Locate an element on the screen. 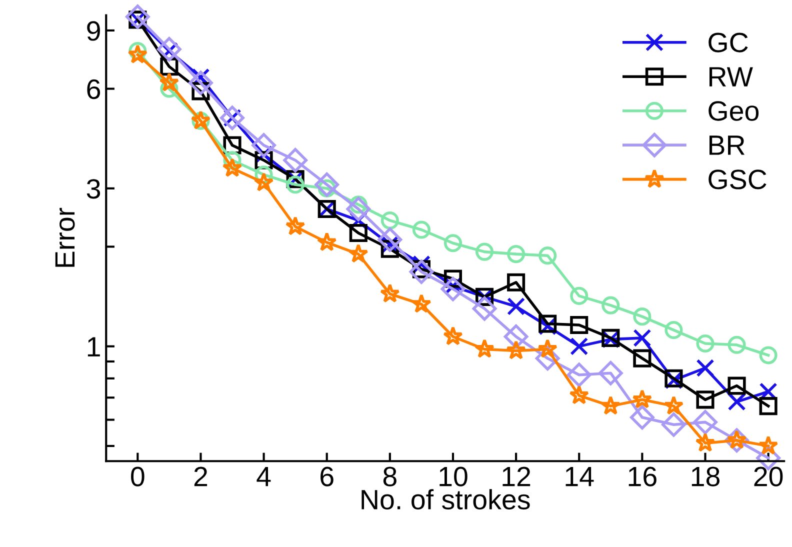 This screenshot has height=547, width=792. y-tick-label: 9 is located at coordinates (93, 31).